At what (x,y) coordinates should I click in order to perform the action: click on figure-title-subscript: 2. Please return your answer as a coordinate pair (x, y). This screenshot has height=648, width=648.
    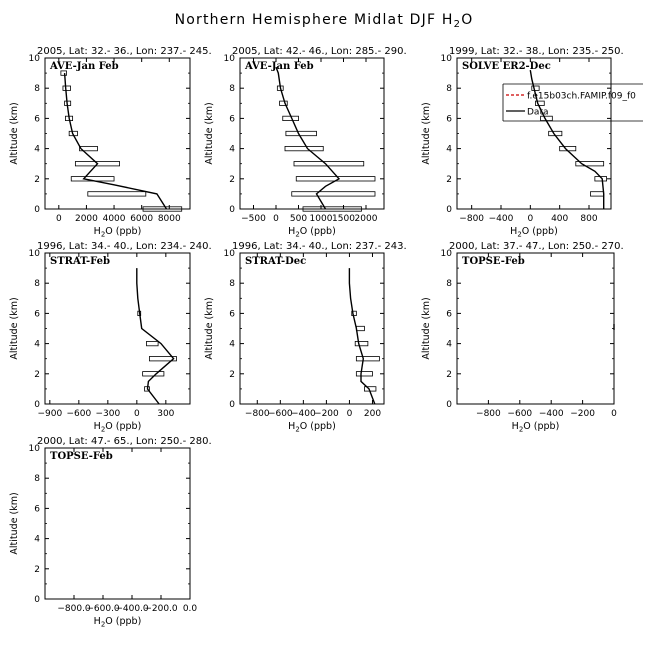
    Looking at the image, I should click on (458, 24).